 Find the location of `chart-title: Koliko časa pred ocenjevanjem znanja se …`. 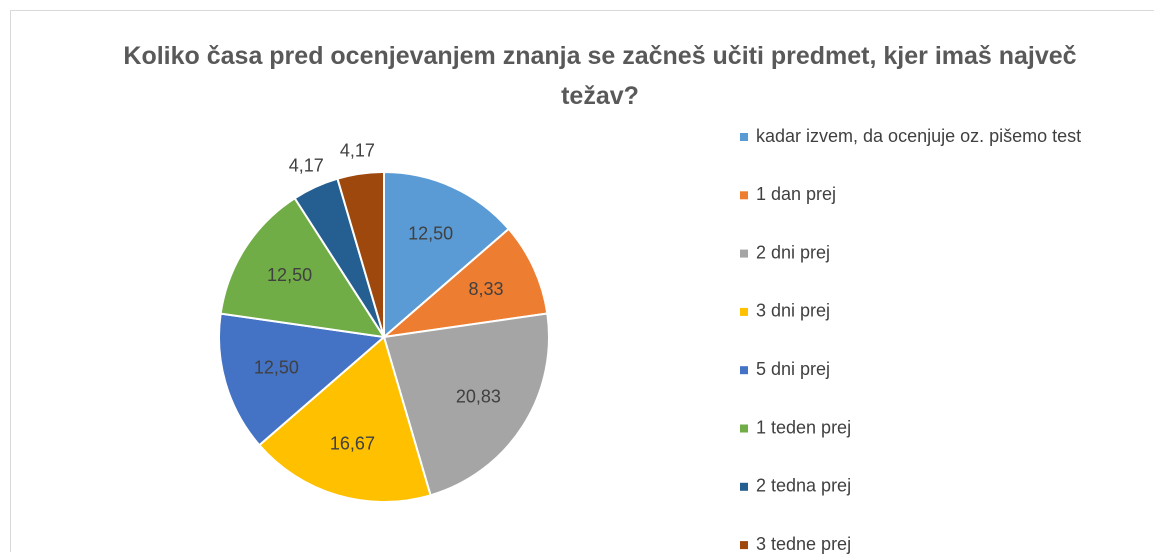

chart-title: Koliko časa pred ocenjevanjem znanja se … is located at coordinates (600, 76).